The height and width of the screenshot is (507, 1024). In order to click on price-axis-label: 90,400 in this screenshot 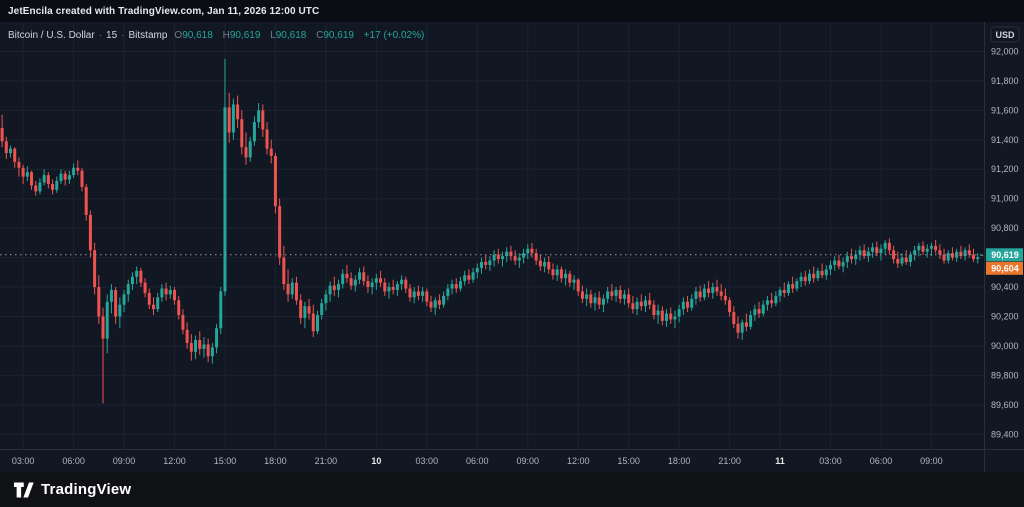, I will do `click(1005, 287)`.